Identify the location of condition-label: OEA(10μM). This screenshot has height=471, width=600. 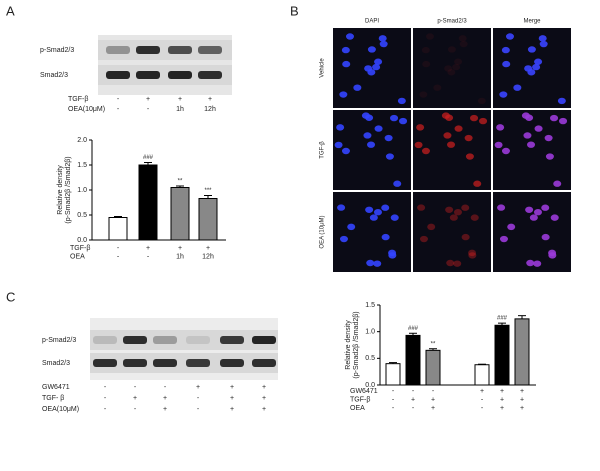
(60, 409).